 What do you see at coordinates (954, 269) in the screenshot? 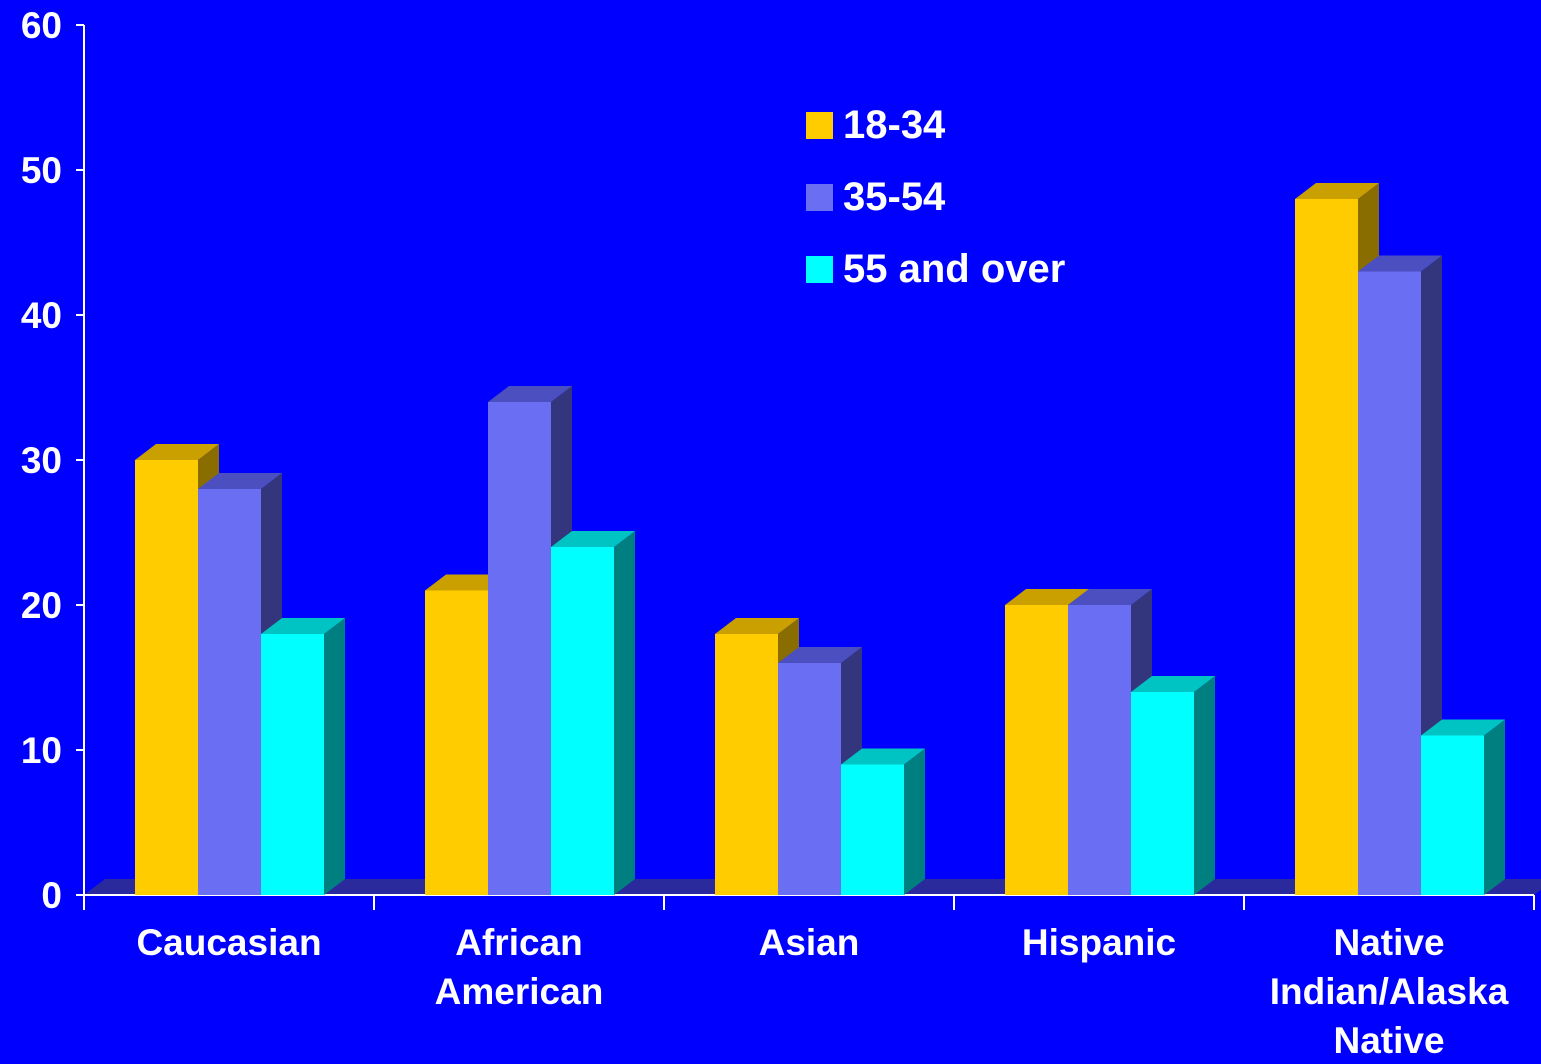
I see `legend-label: 55 and over` at bounding box center [954, 269].